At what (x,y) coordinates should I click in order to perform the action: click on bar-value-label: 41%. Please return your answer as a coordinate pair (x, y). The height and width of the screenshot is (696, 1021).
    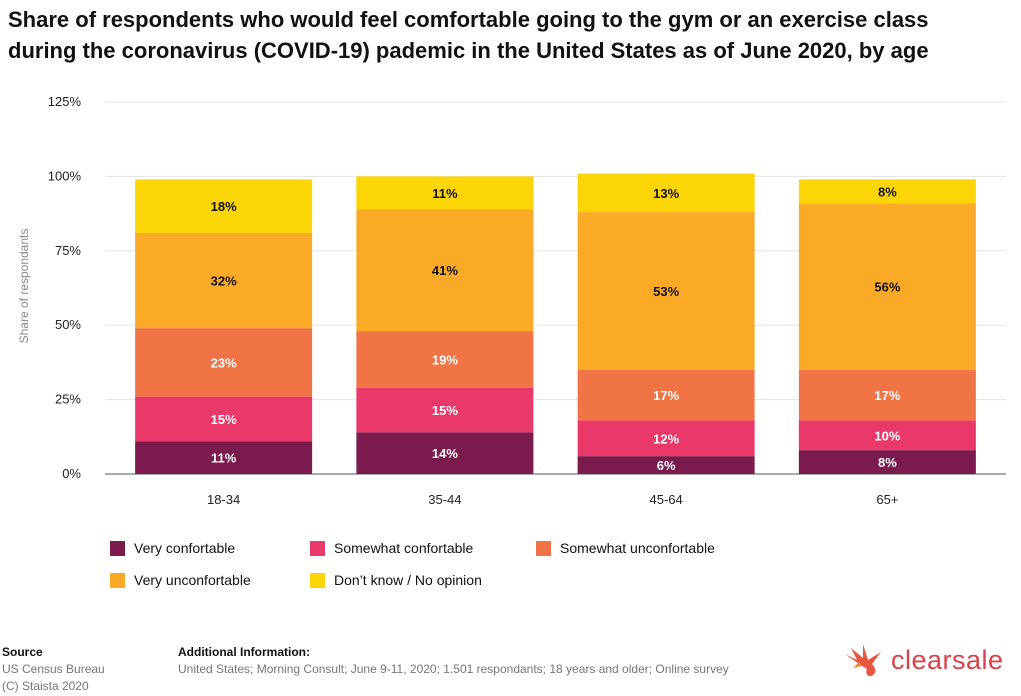
    Looking at the image, I should click on (445, 270).